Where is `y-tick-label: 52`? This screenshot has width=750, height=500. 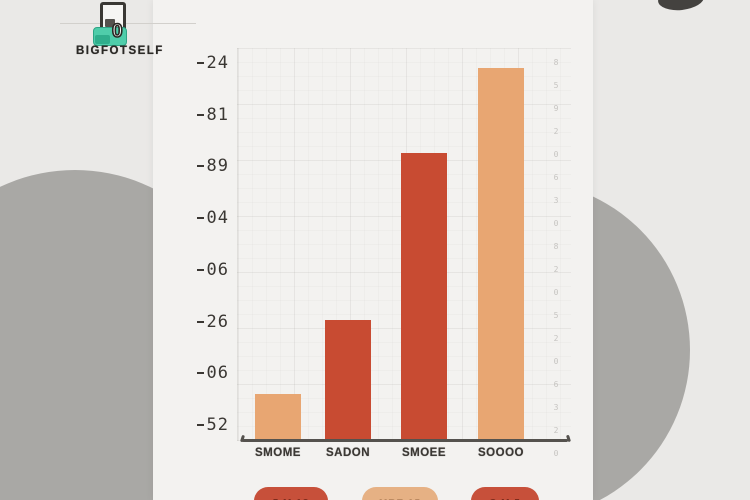 y-tick-label: 52 is located at coordinates (206, 425).